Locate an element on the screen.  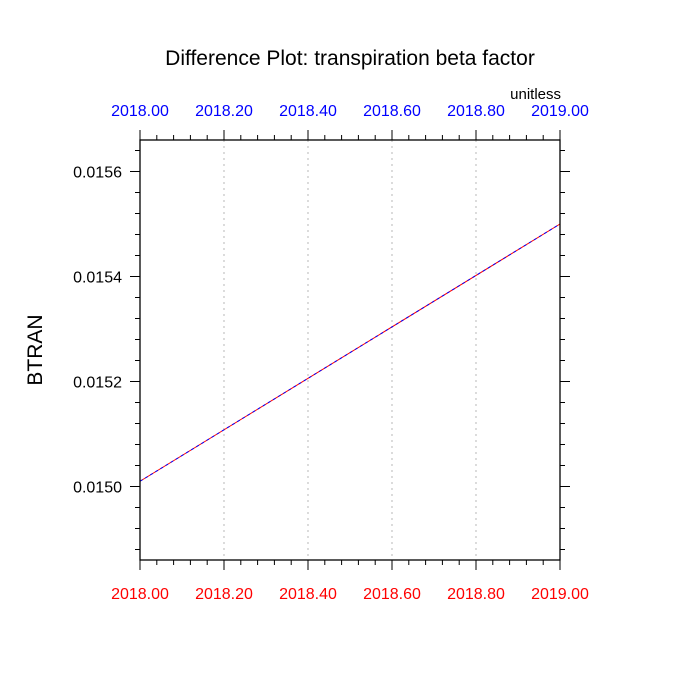
x-tick-label-bottom: 2018.40 is located at coordinates (308, 594).